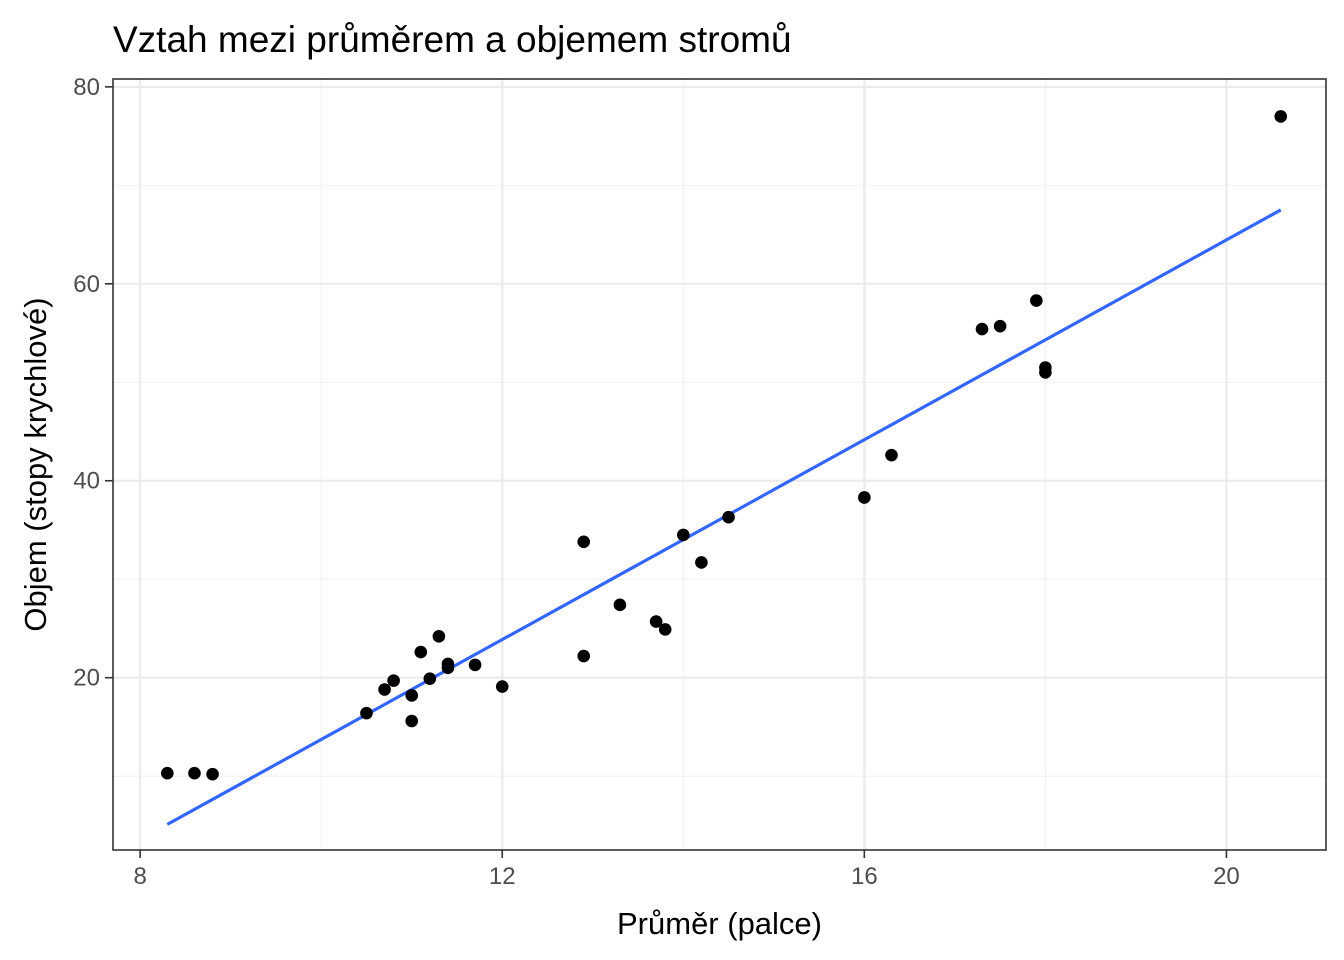 The image size is (1344, 960). Describe the element at coordinates (1226, 876) in the screenshot. I see `x-tick-label: 20` at that location.